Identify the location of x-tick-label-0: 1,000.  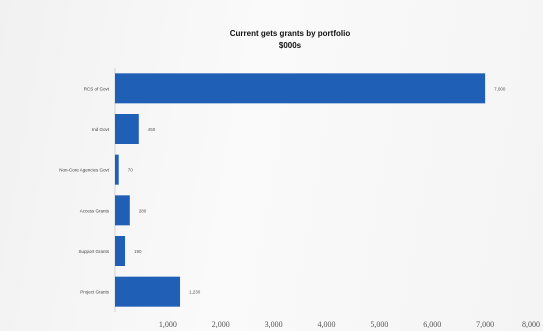
(168, 324).